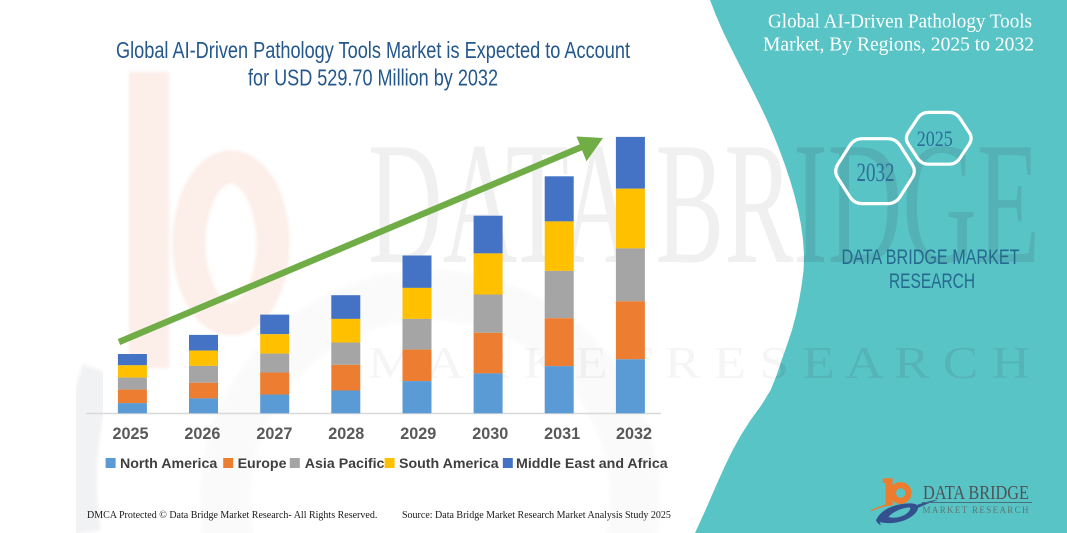  I want to click on svg-text:Market, By Regions, 2025 to 20: Market, By Regions, 2025 to 2032, so click(898, 45).